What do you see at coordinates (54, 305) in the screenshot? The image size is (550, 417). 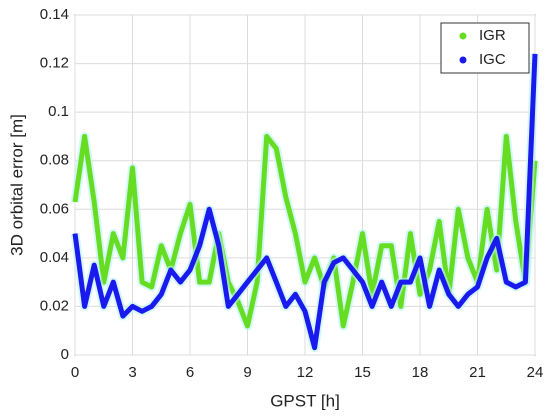 I see `y-tick-label: 0.02` at bounding box center [54, 305].